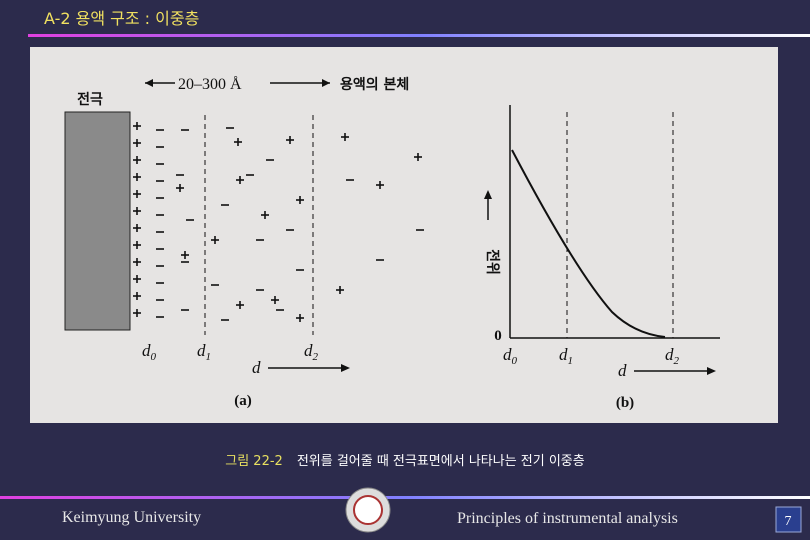  Describe the element at coordinates (567, 518) in the screenshot. I see `footer-right: Principles of instrumental analysis` at that location.